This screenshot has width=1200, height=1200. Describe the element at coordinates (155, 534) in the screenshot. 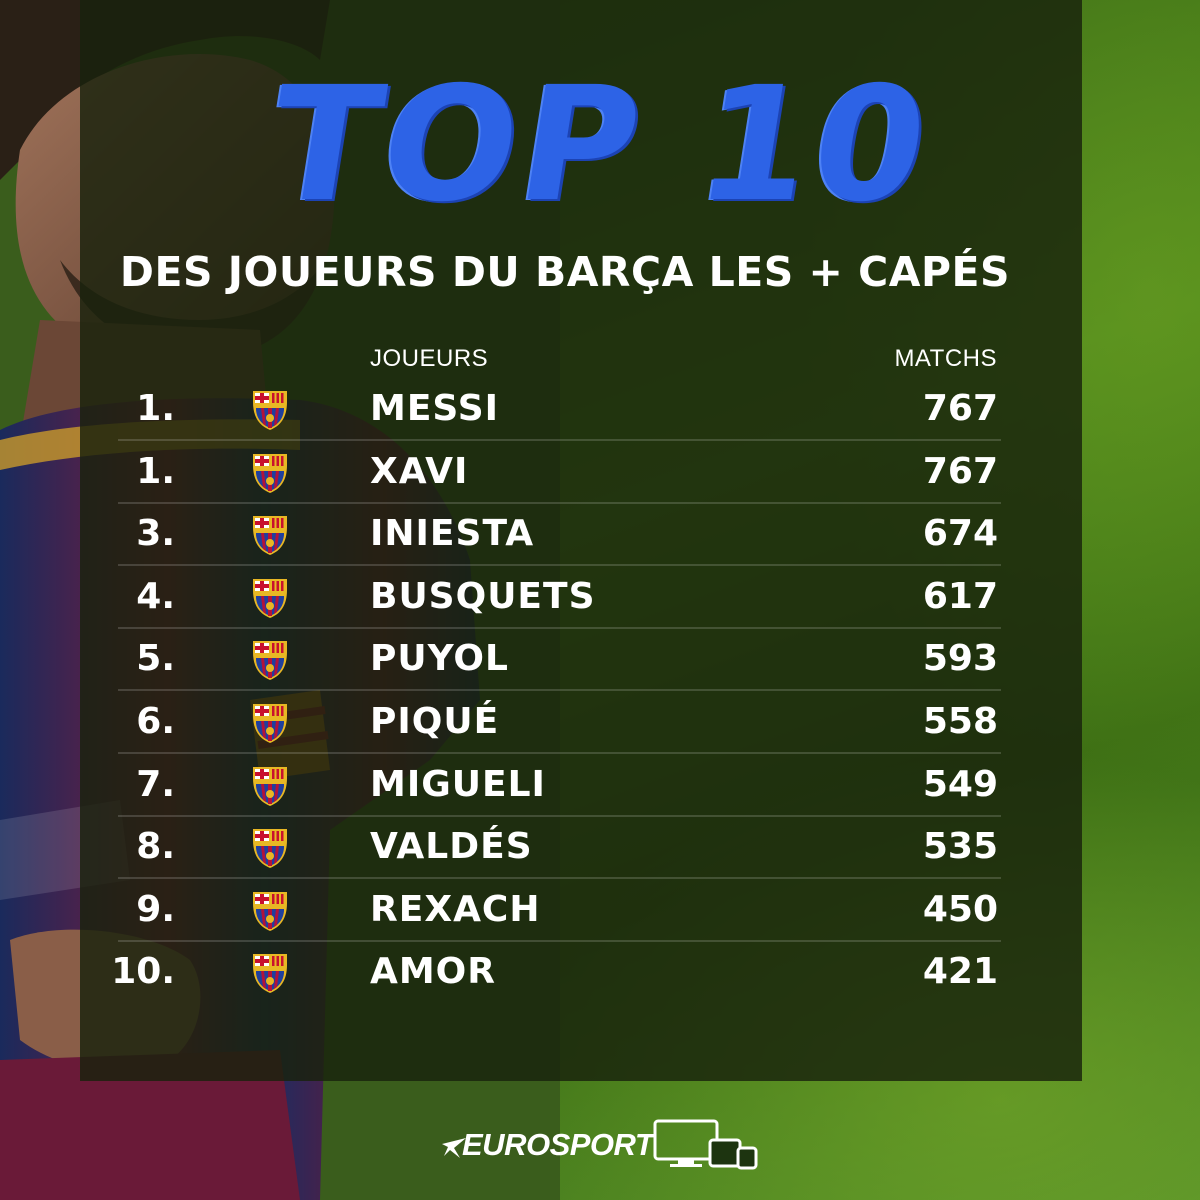

I see `row-rank: 3.` at that location.